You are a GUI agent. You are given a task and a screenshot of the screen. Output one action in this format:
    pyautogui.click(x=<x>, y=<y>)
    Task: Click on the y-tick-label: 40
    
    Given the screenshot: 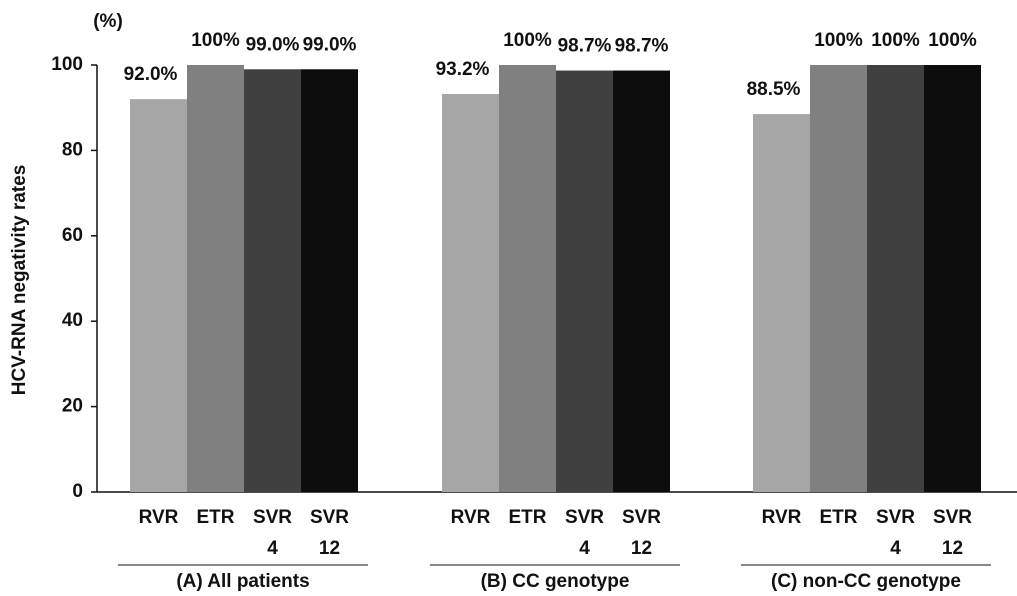 What is the action you would take?
    pyautogui.click(x=72, y=320)
    